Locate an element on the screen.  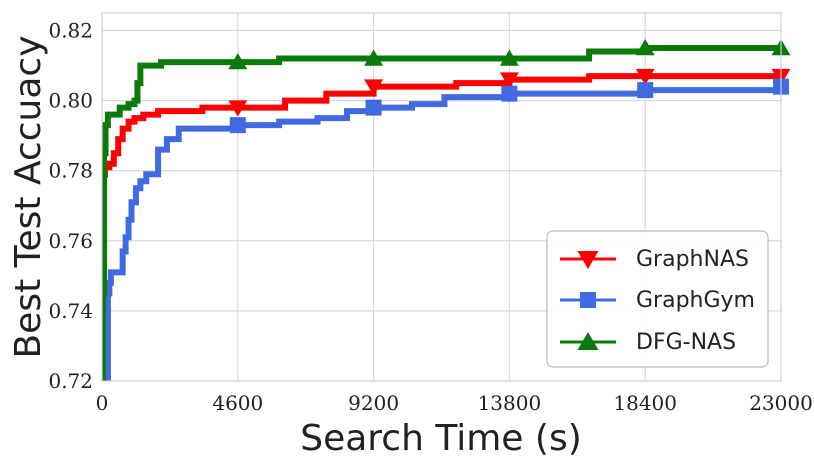
legend-label-graphgym: GraphGym is located at coordinates (695, 300).